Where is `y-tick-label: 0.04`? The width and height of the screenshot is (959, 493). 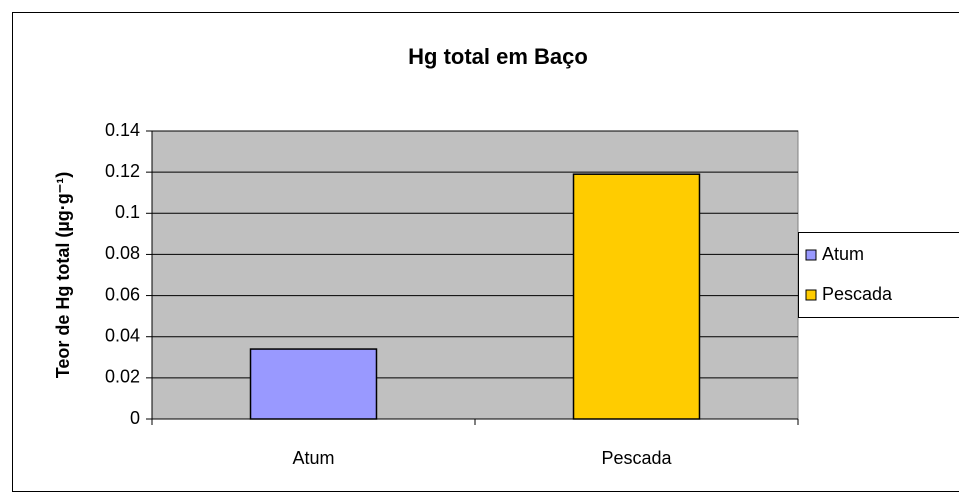
y-tick-label: 0.04 is located at coordinates (122, 335).